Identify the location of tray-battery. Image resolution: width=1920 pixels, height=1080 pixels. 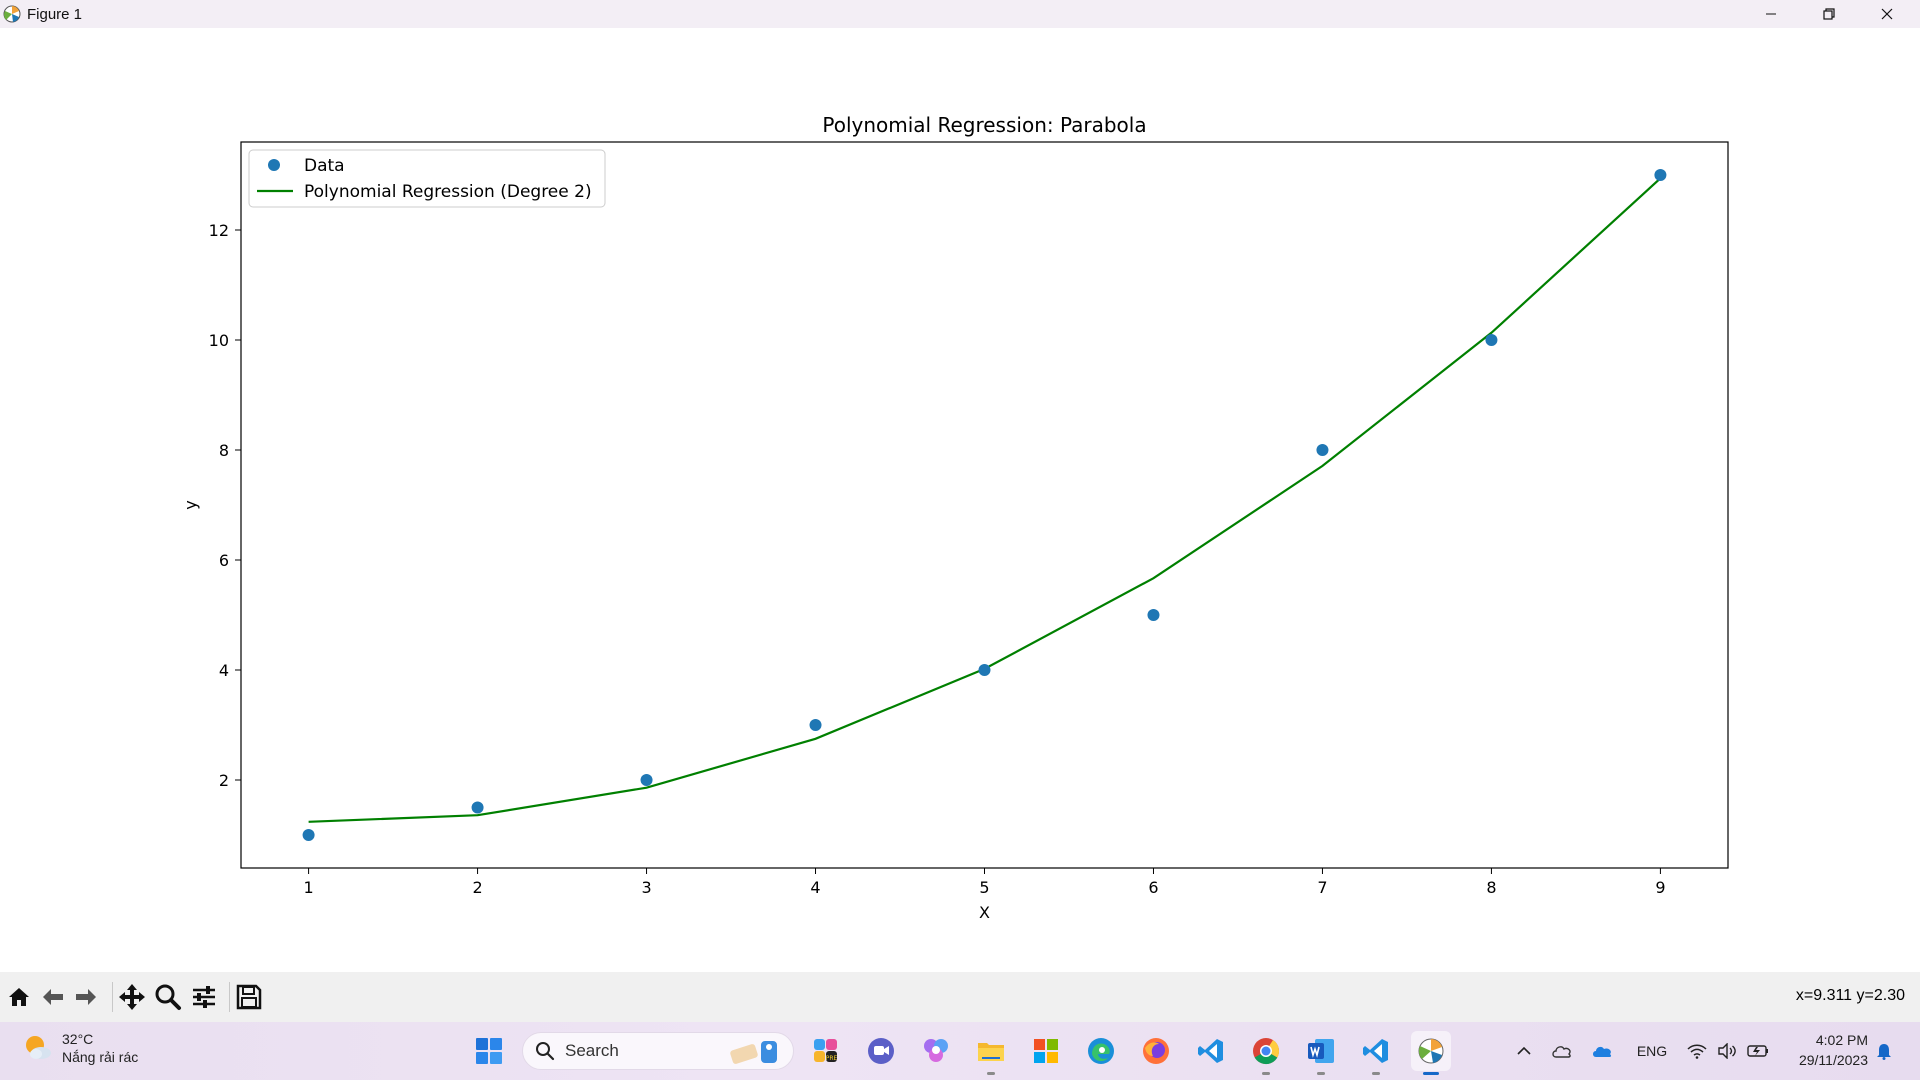
(1758, 1051).